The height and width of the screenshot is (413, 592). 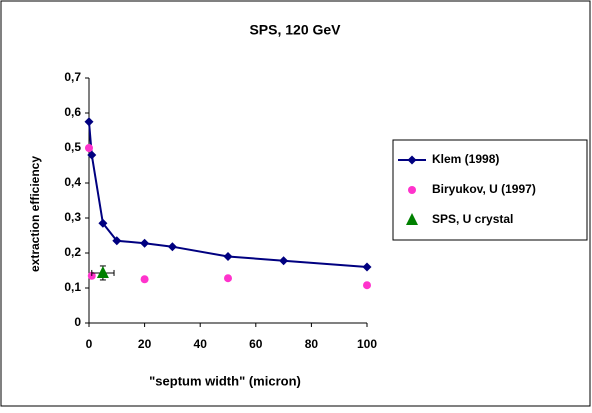 What do you see at coordinates (312, 344) in the screenshot?
I see `x-tick-label: 80` at bounding box center [312, 344].